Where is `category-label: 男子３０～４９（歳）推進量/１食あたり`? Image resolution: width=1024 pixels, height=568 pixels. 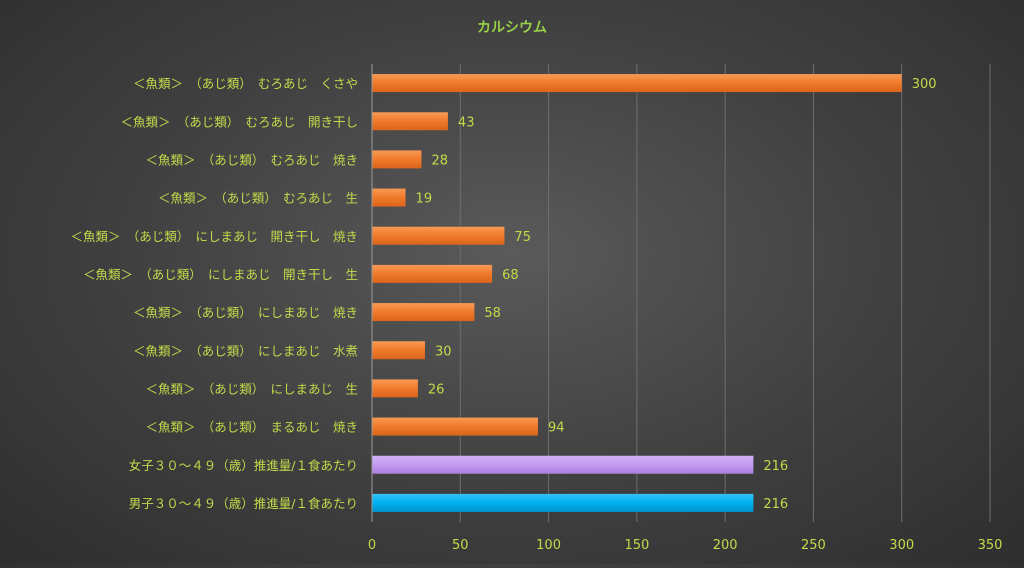
category-label: 男子３０～４９（歳）推進量/１食あたり is located at coordinates (243, 503).